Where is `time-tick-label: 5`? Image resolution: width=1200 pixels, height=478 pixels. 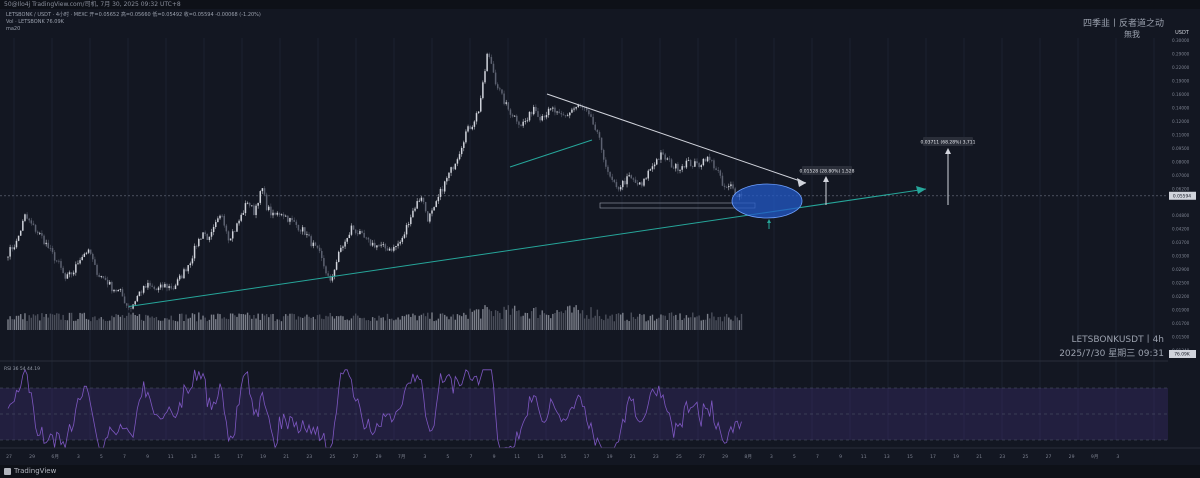
time-tick-label: 5 is located at coordinates (794, 457).